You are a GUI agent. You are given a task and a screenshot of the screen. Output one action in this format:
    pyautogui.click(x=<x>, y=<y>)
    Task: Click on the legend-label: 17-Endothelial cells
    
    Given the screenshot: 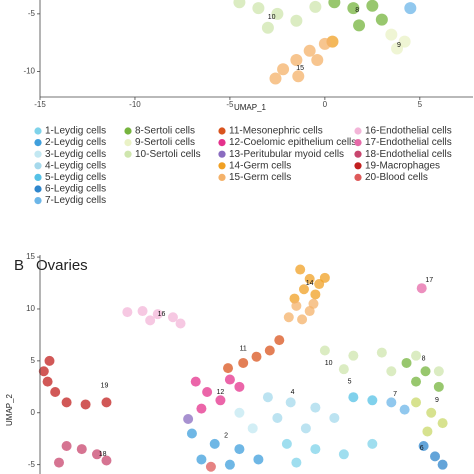 What is the action you would take?
    pyautogui.click(x=408, y=142)
    